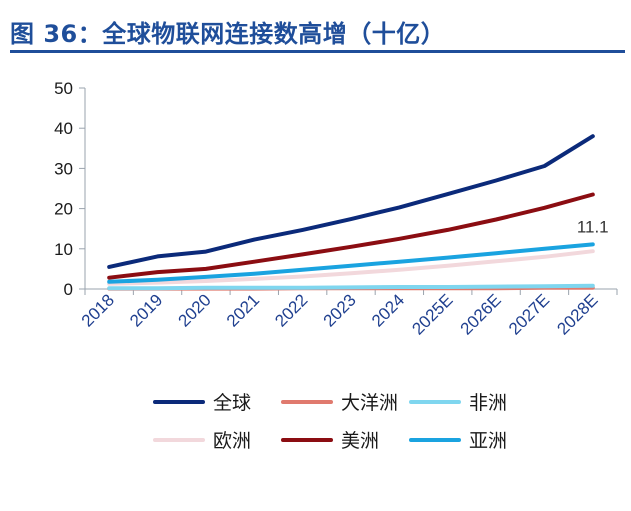 This screenshot has width=631, height=511. Describe the element at coordinates (68, 289) in the screenshot. I see `y-tick-label: 0` at that location.